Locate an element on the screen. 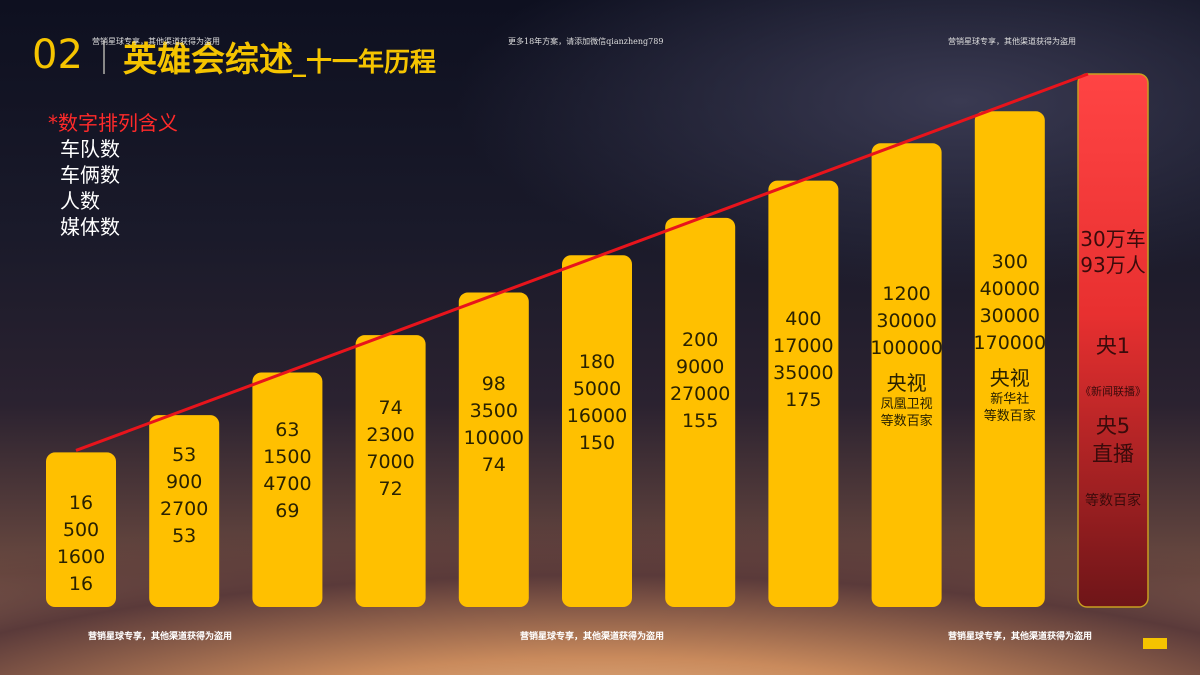 The image size is (1200, 675). page-title-main: 英雄会综述 is located at coordinates (208, 60).